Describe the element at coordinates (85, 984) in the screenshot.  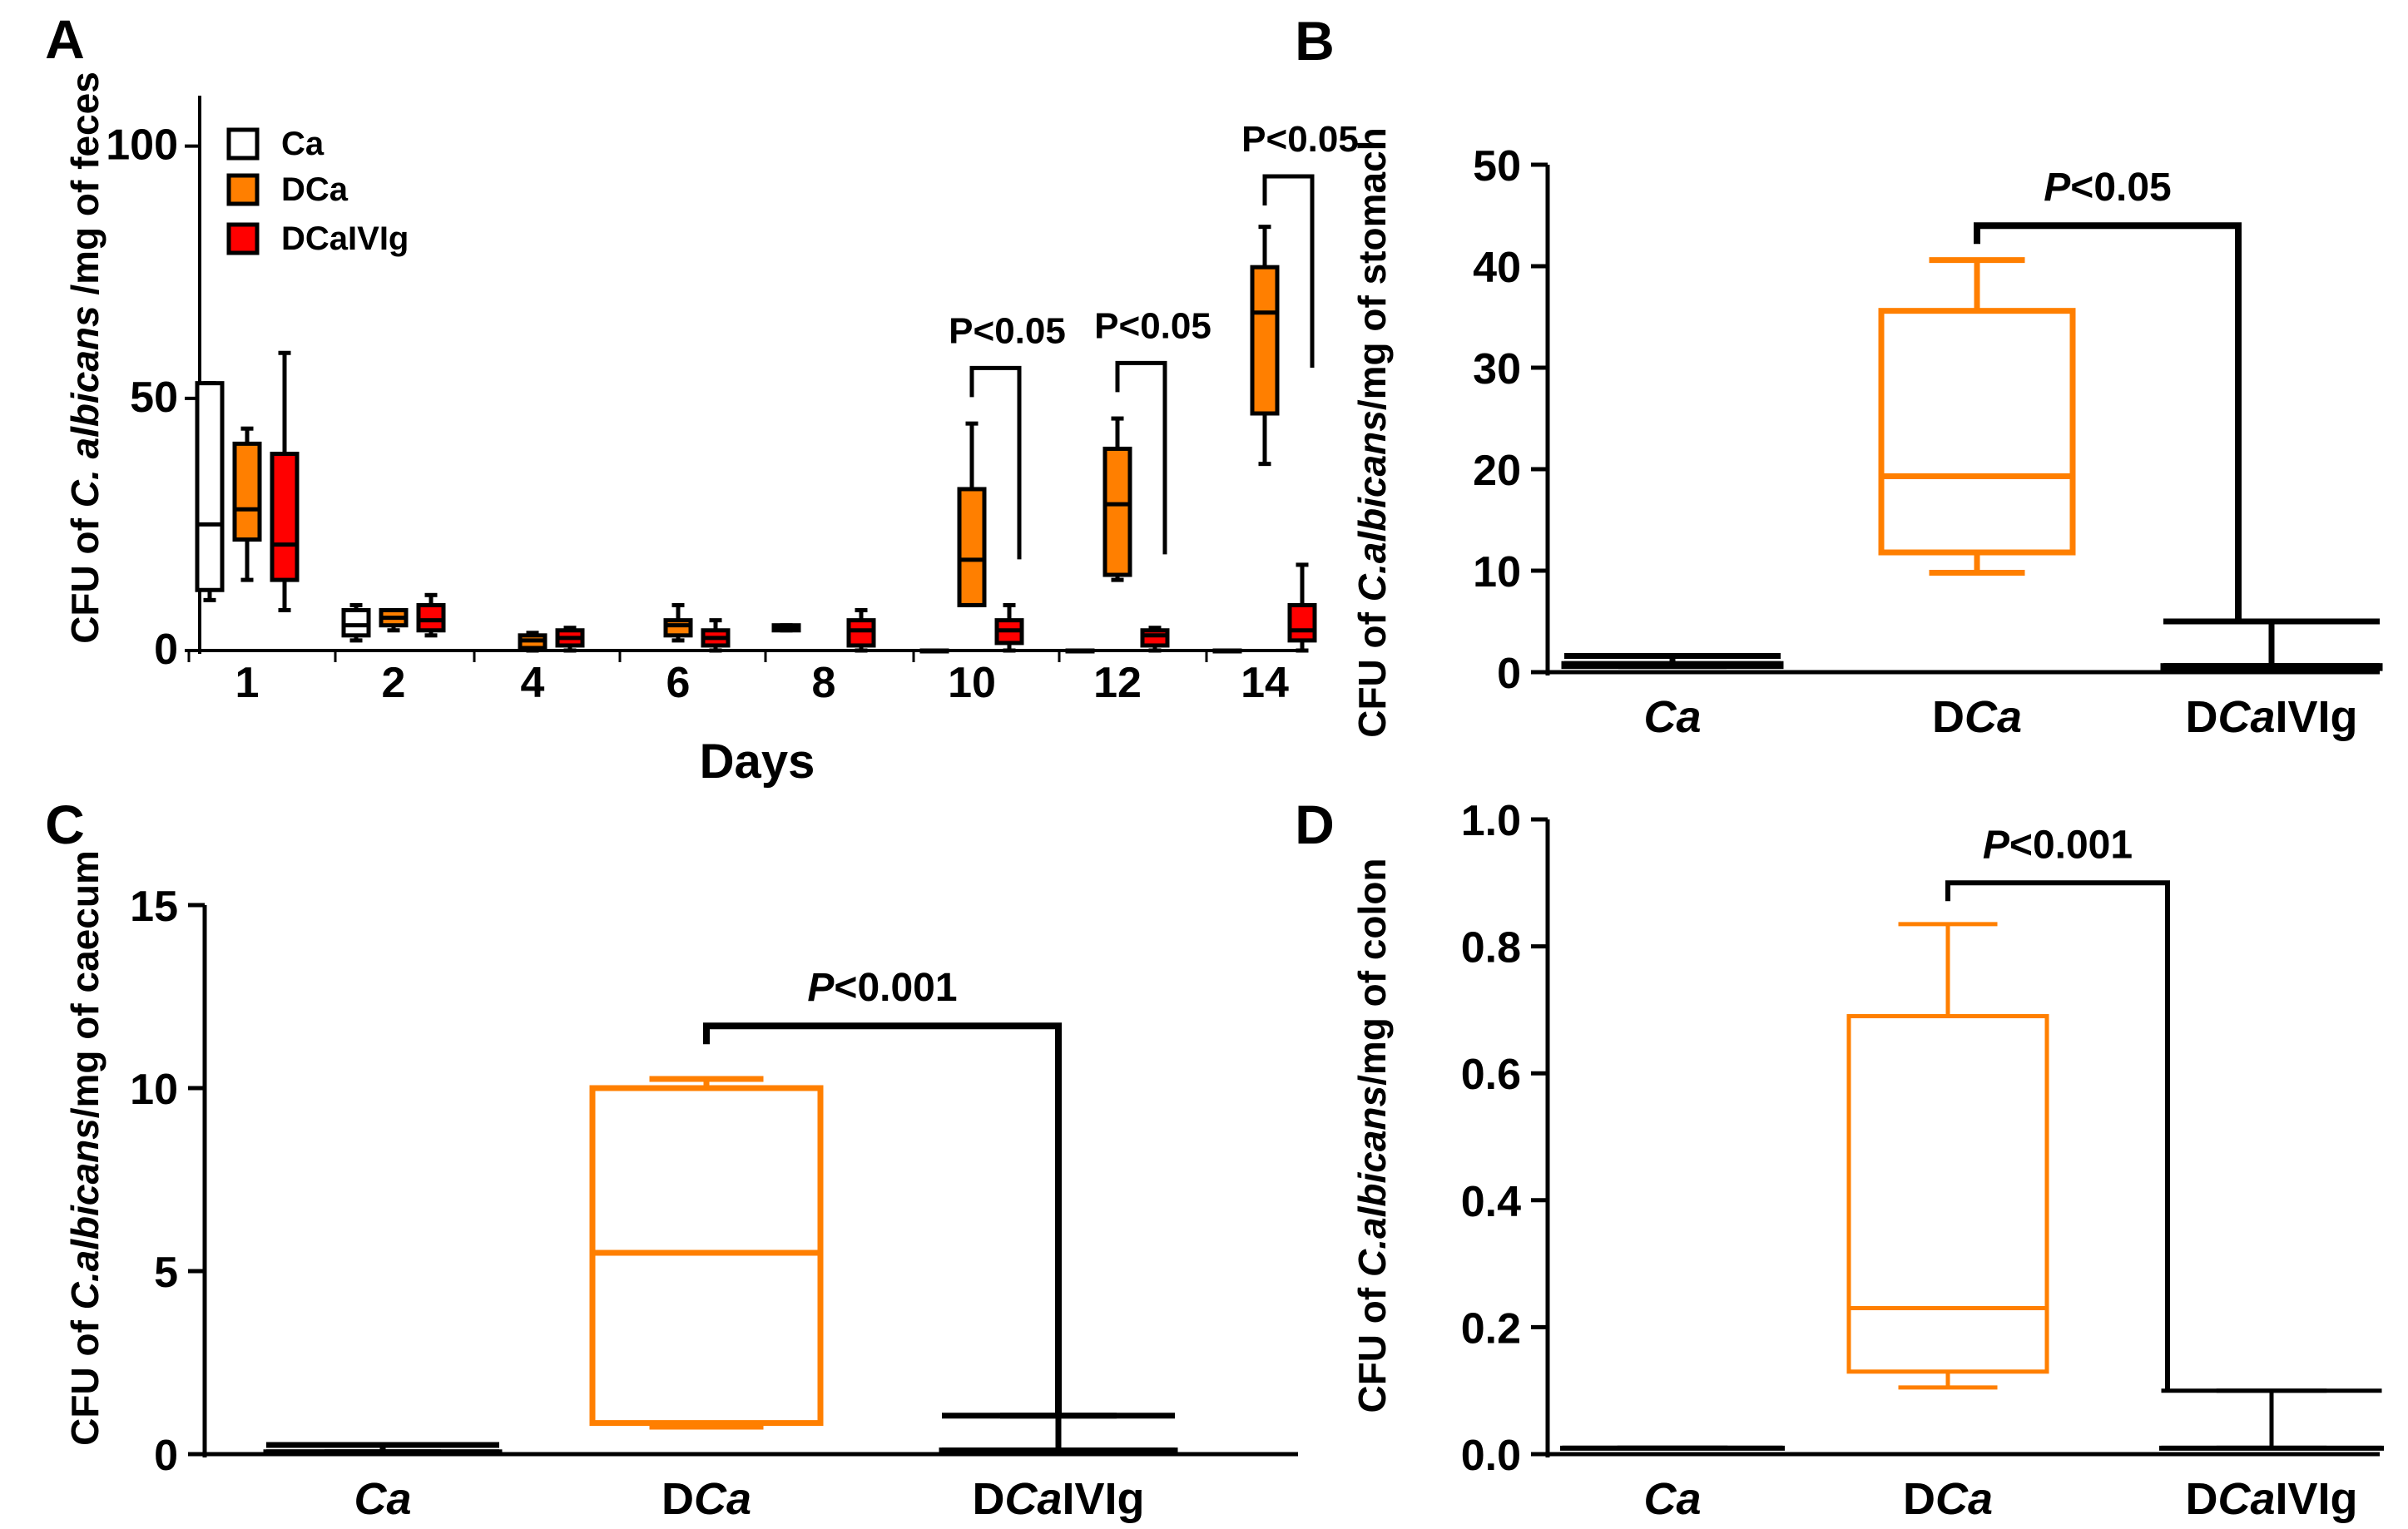
I see `y-axis-title-part: /mg of caecum` at that location.